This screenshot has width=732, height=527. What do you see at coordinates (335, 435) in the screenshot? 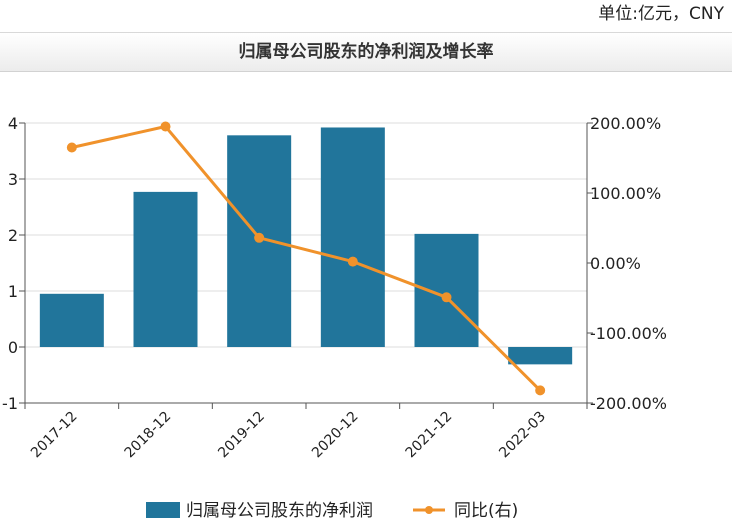
I see `x-tick-label: 2020-12` at bounding box center [335, 435].